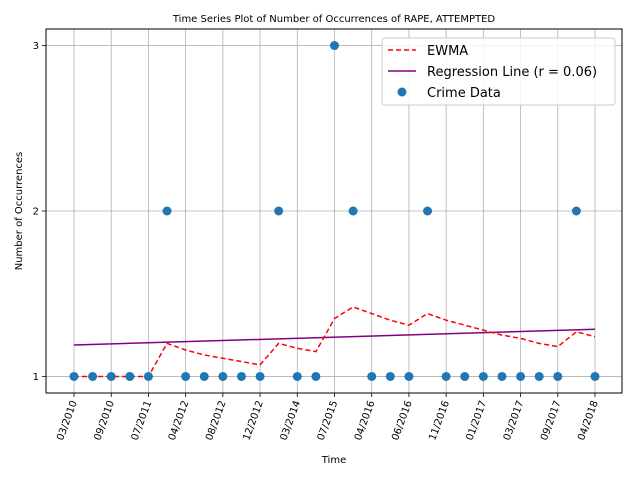 This screenshot has height=480, width=640. I want to click on legend-swatch-crime-data, so click(402, 92).